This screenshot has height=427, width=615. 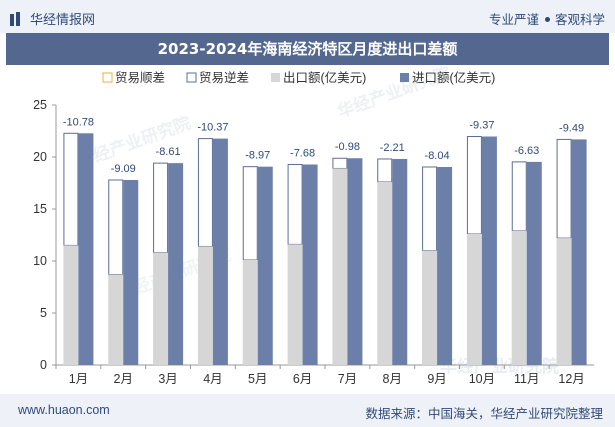 I want to click on x-tick-label: 9月, so click(x=436, y=379).